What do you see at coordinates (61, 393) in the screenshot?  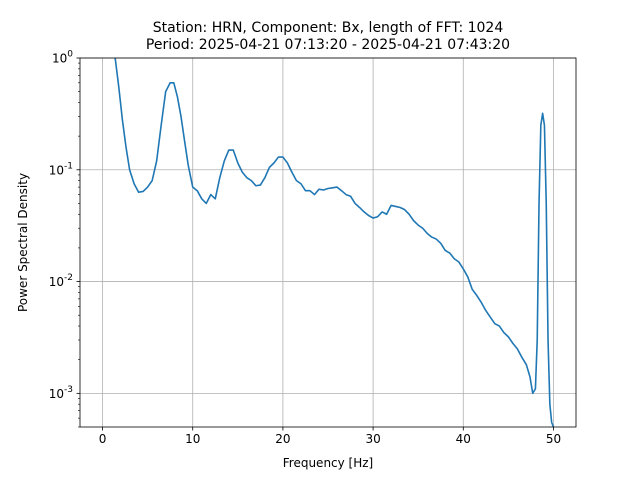 I see `y-tick-label: 10⁻³` at bounding box center [61, 393].